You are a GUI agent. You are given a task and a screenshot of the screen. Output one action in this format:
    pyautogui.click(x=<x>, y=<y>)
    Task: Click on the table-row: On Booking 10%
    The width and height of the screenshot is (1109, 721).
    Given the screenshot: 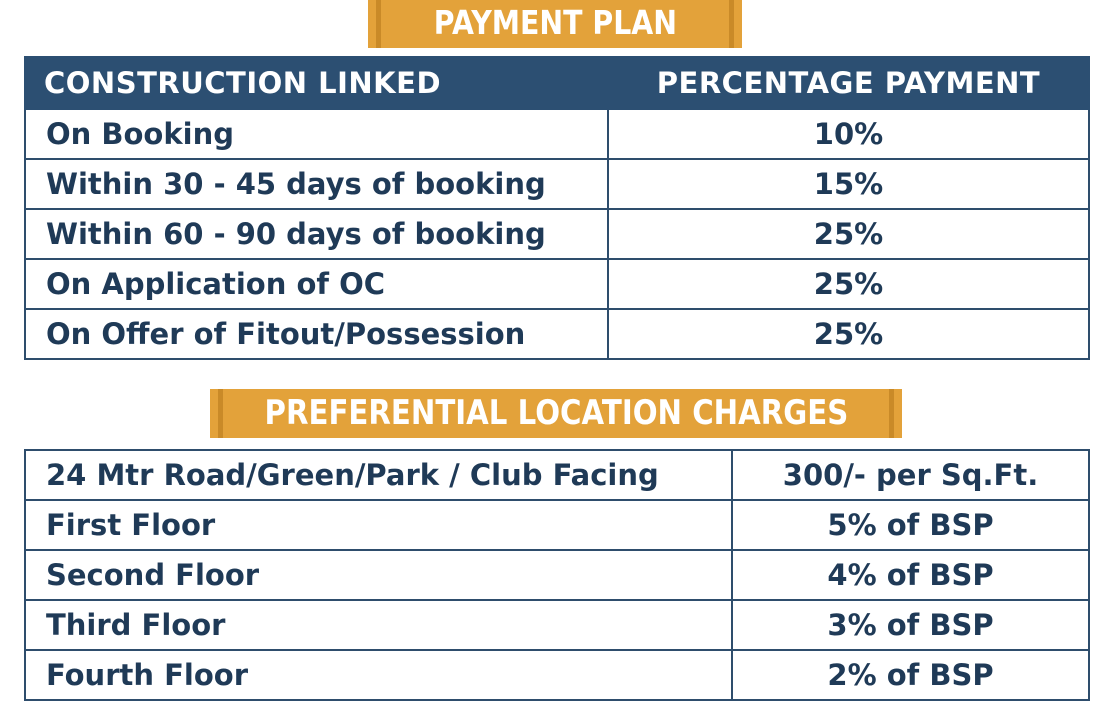 What is the action you would take?
    pyautogui.click(x=557, y=134)
    